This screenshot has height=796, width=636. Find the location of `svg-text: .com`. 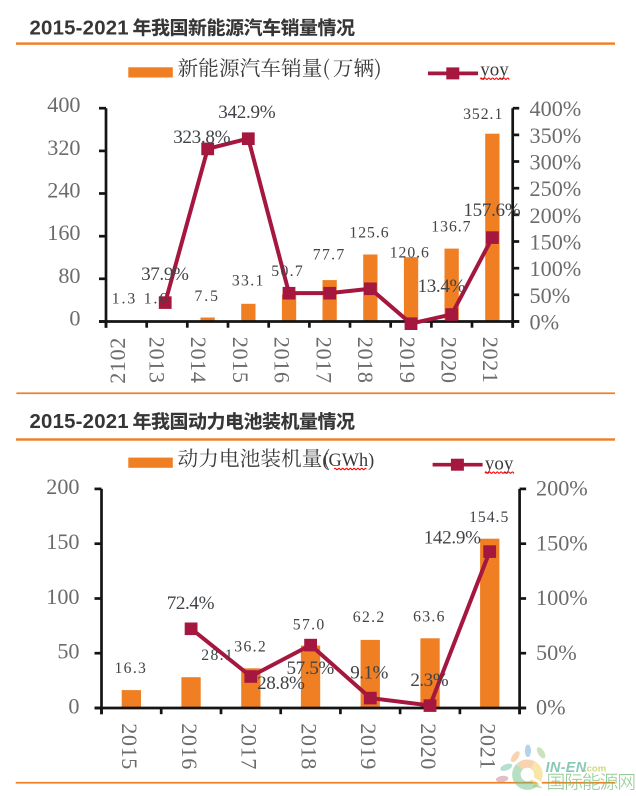

svg-text: .com is located at coordinates (595, 769).